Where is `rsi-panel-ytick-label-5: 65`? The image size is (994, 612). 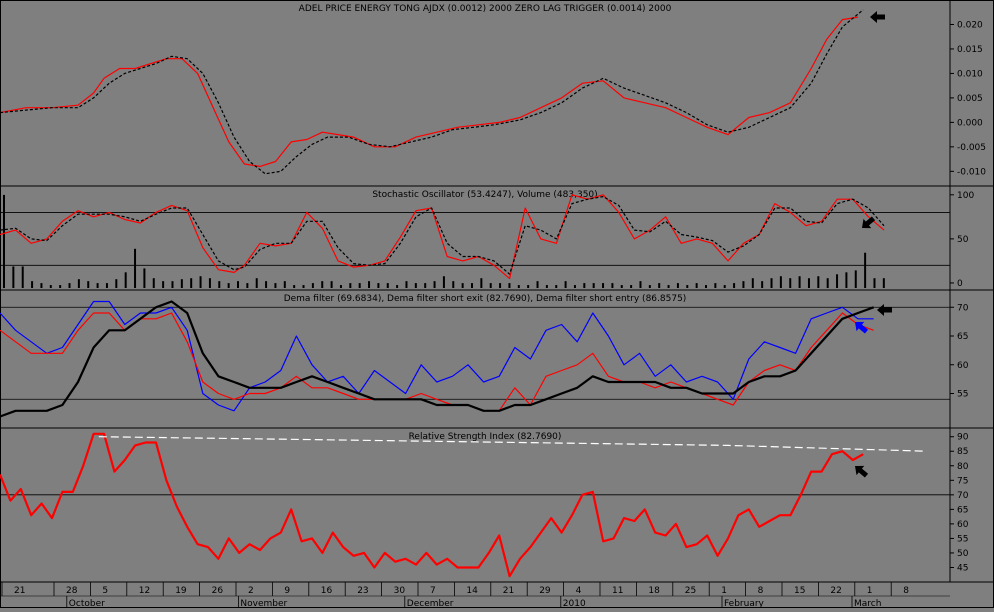 rsi-panel-ytick-label-5: 65 is located at coordinates (962, 510).